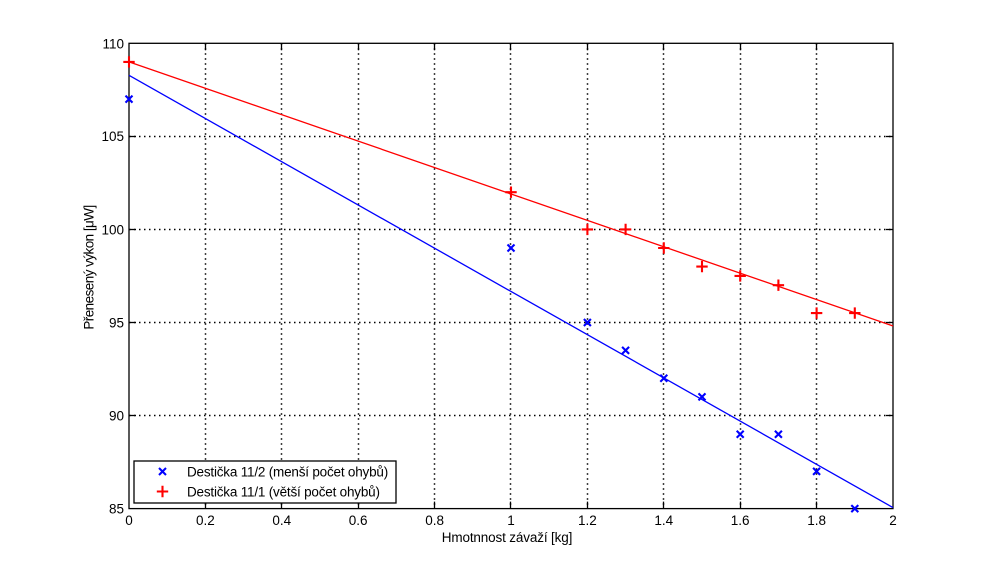  I want to click on svg-text:Destička 11/1 (větší počet ohy: Destička 11/1 (větší počet ohybů), so click(283, 492).